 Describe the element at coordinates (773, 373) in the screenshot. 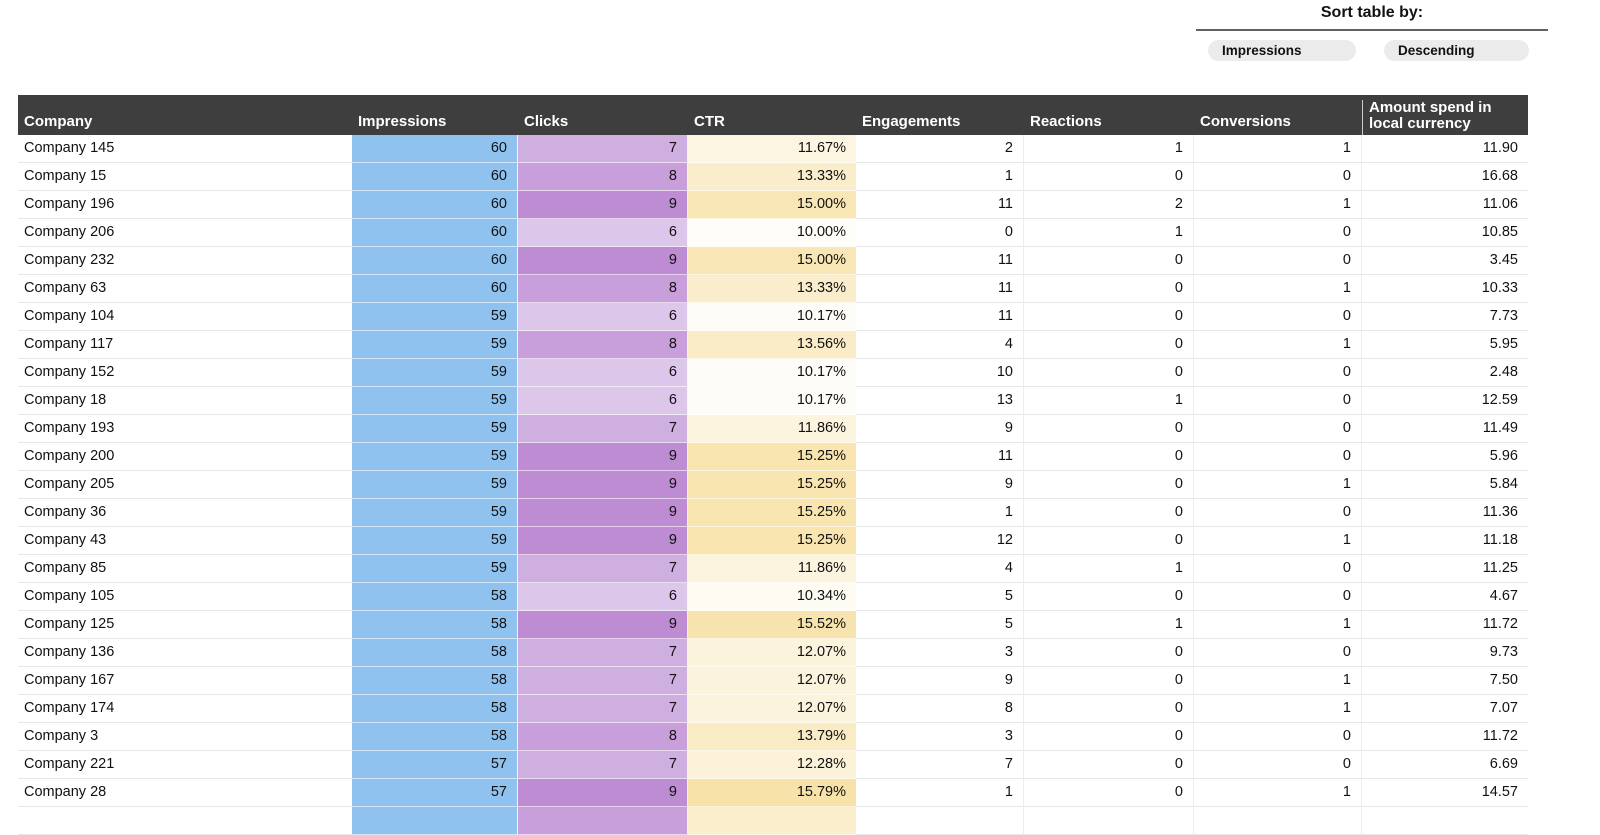

I see `table-row: Company 152 59 6 10.17% 10 0 0 2.48` at that location.